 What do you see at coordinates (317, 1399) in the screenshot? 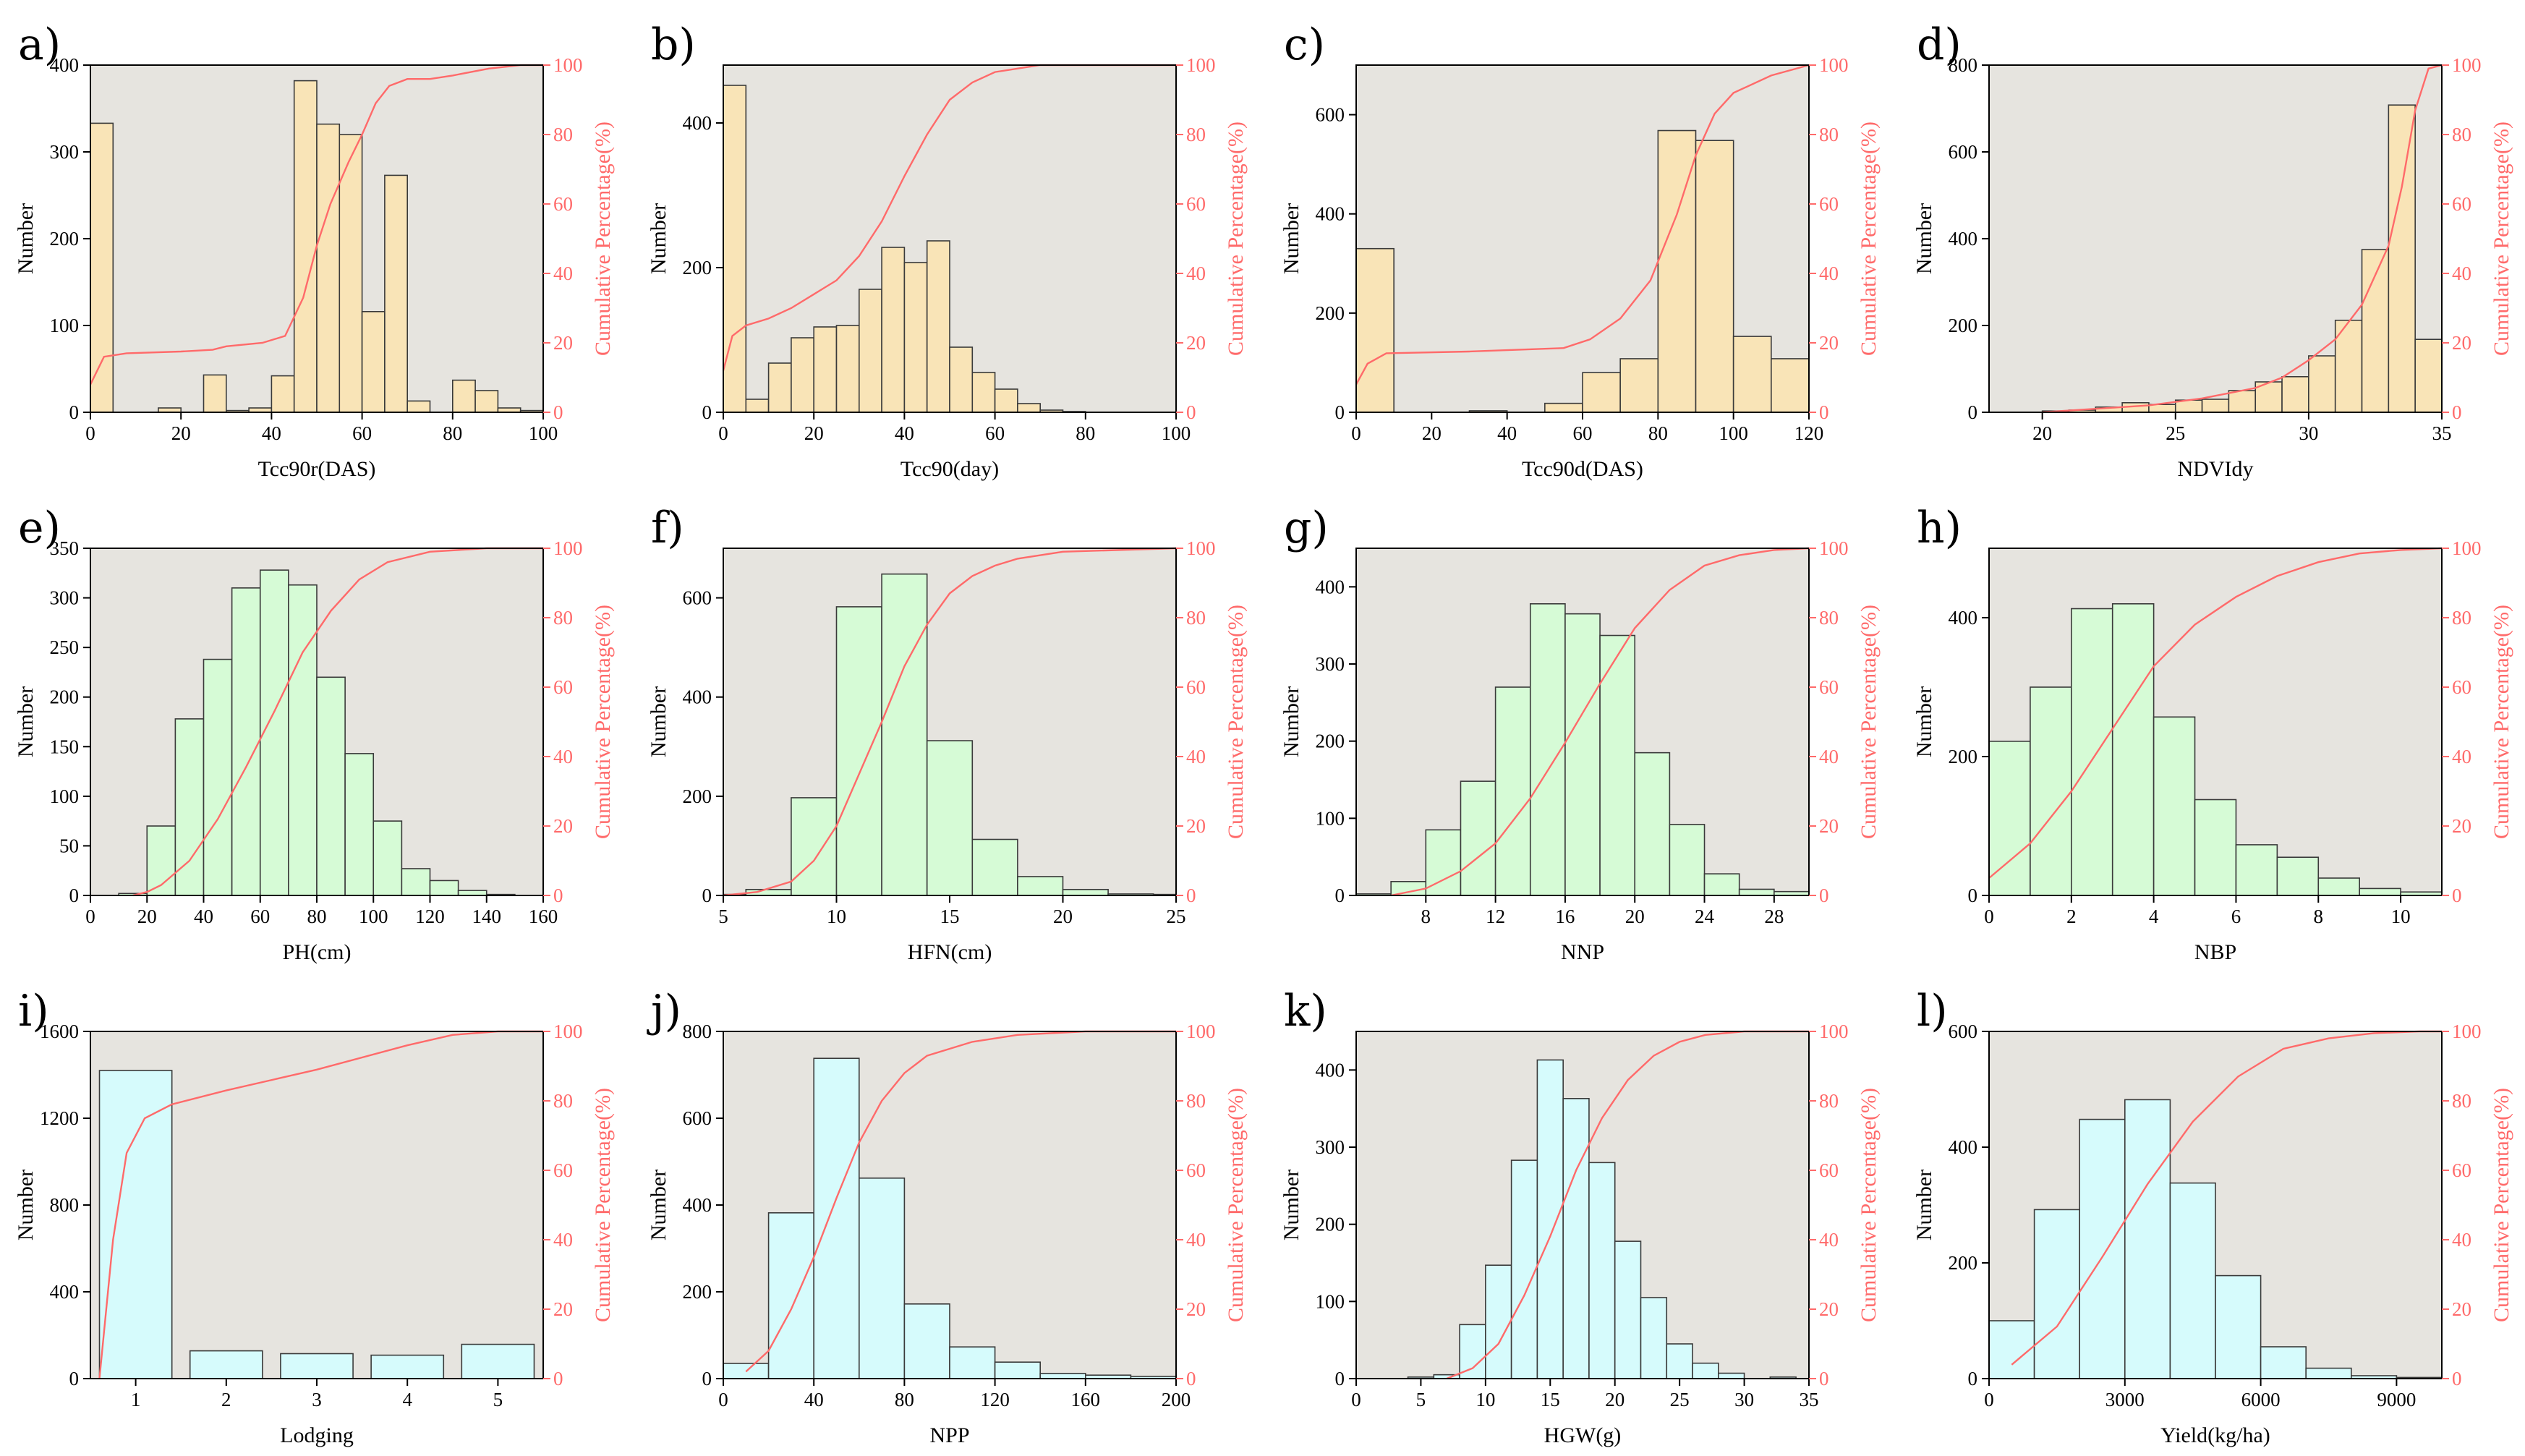
I see `x-tick-label: 3` at bounding box center [317, 1399].